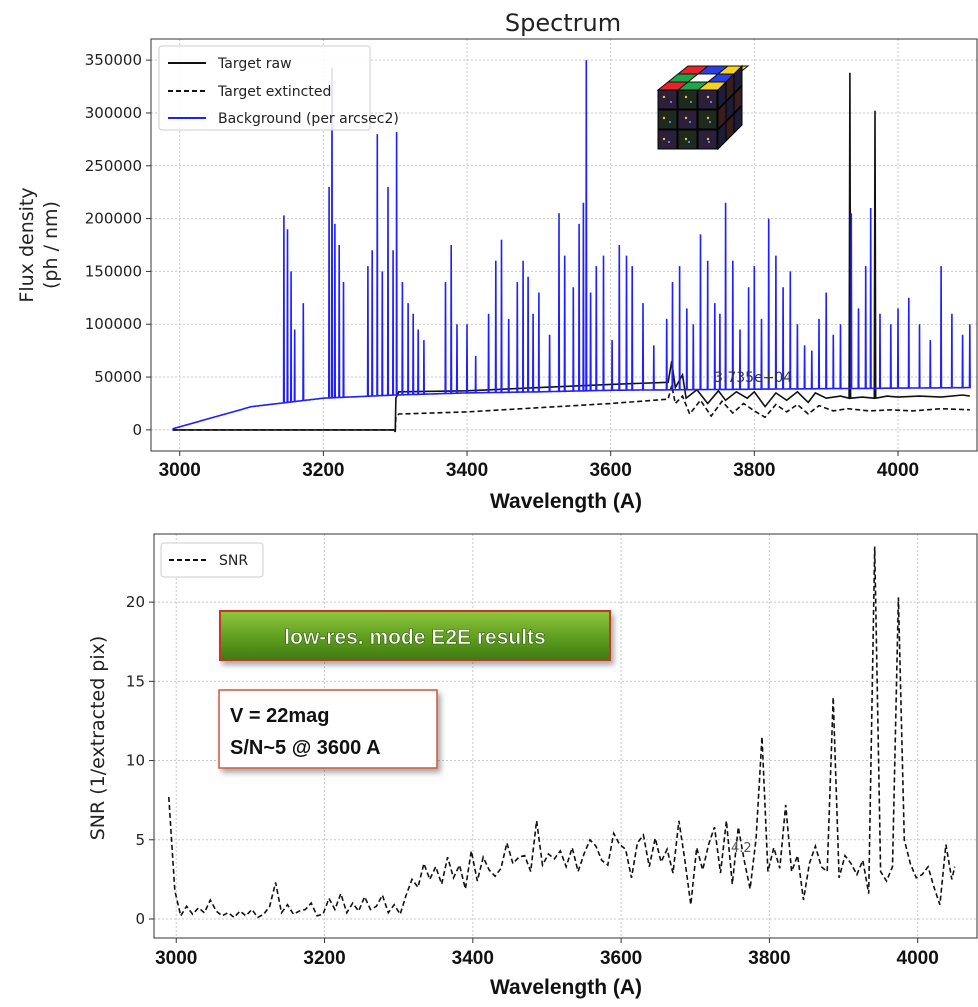 This screenshot has width=978, height=1007. I want to click on y-tick-label: 10, so click(135, 761).